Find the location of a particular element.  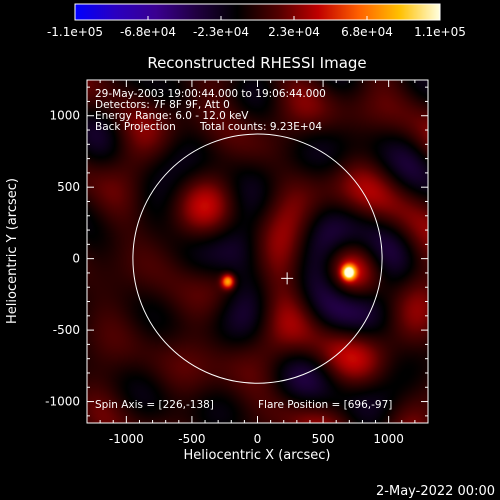

colorbar-label-5: 1.1e+05 is located at coordinates (440, 32).